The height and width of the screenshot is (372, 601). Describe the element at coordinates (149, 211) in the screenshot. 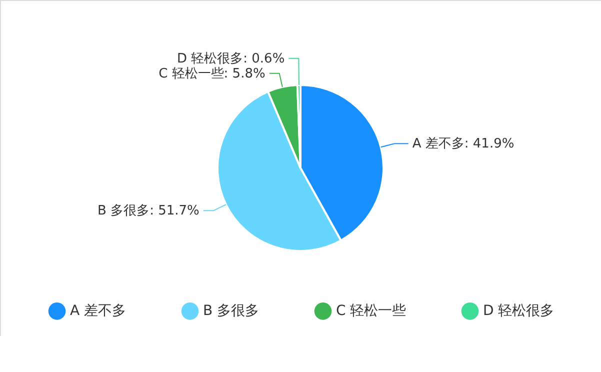

I see `data-label: B 多很多: 51.7%` at that location.